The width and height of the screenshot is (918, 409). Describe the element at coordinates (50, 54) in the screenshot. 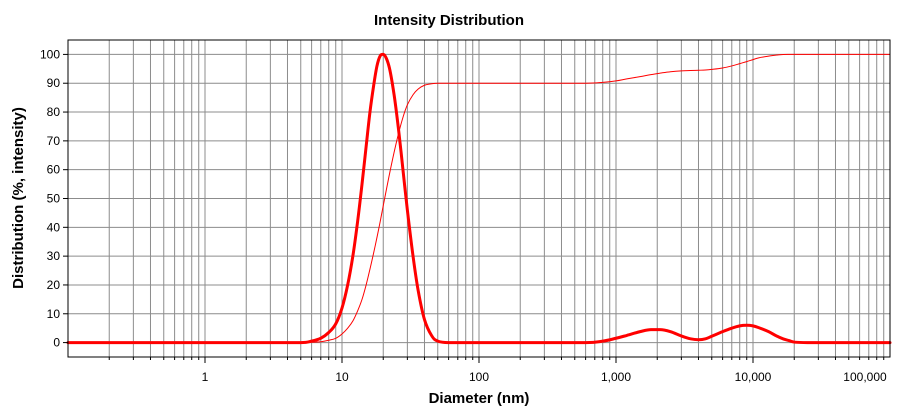

I see `y-tick-label: 100` at that location.